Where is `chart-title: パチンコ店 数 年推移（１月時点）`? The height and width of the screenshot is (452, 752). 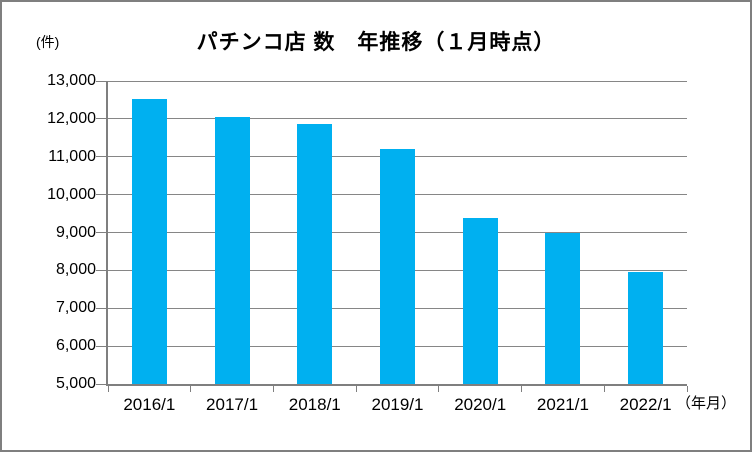
chart-title: パチンコ店 数 年推移（１月時点） is located at coordinates (376, 42).